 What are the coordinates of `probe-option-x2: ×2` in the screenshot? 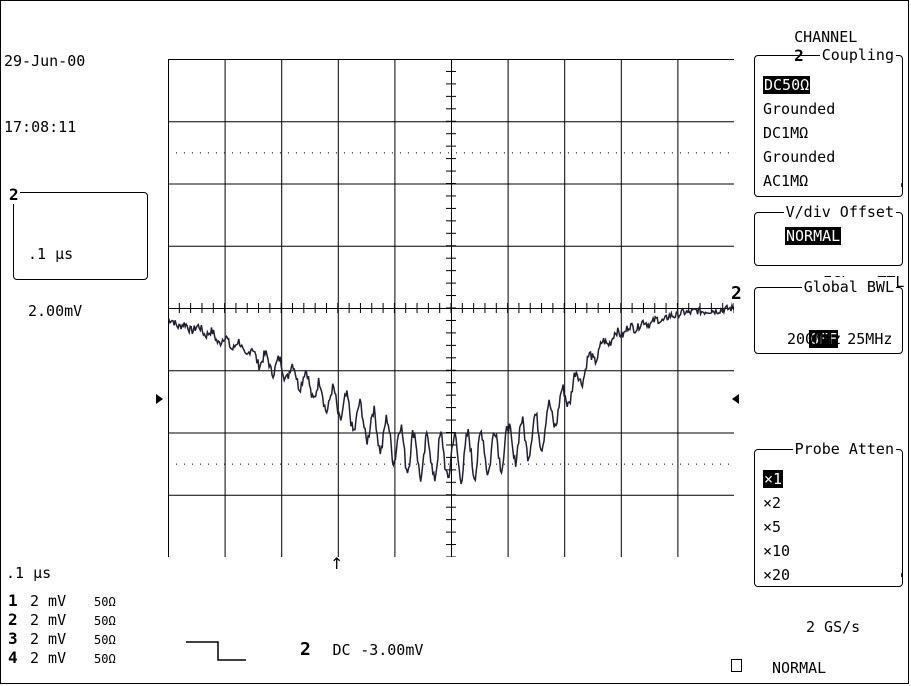 It's located at (772, 503).